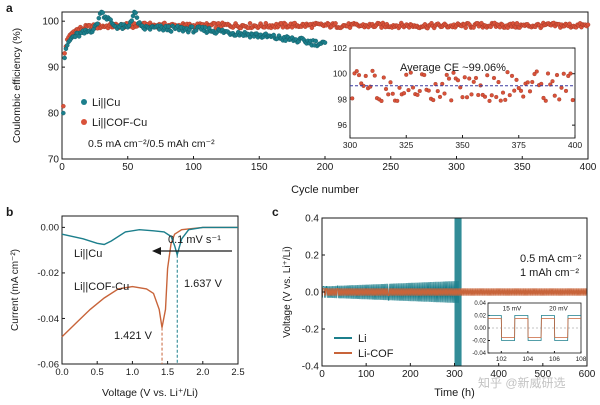  I want to click on inset-c-label-20mv: 20 mV, so click(558, 309).